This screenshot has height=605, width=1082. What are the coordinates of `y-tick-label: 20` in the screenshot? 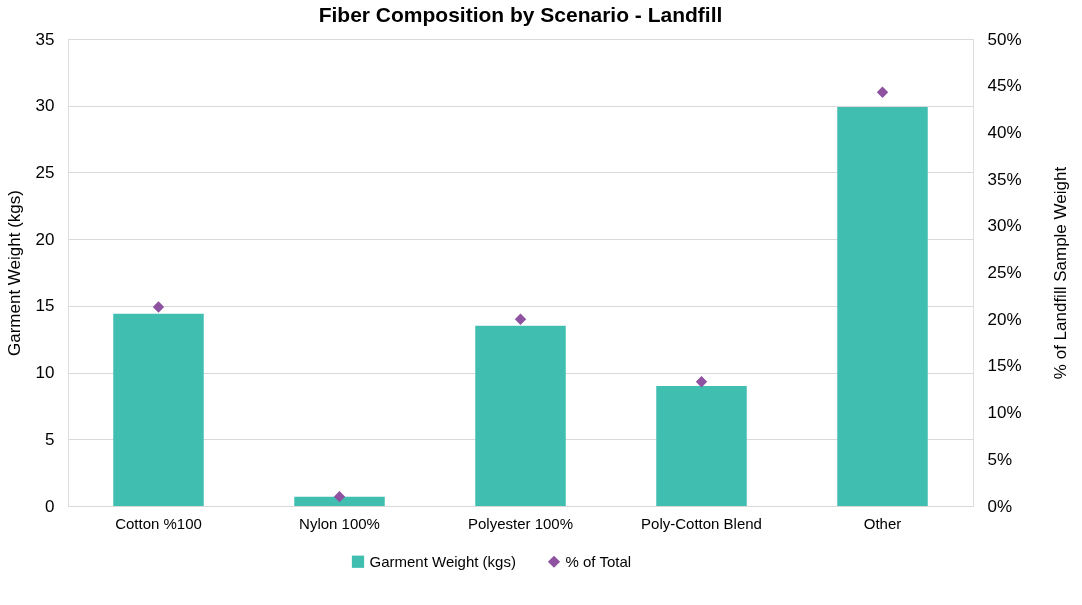 It's located at (45, 239).